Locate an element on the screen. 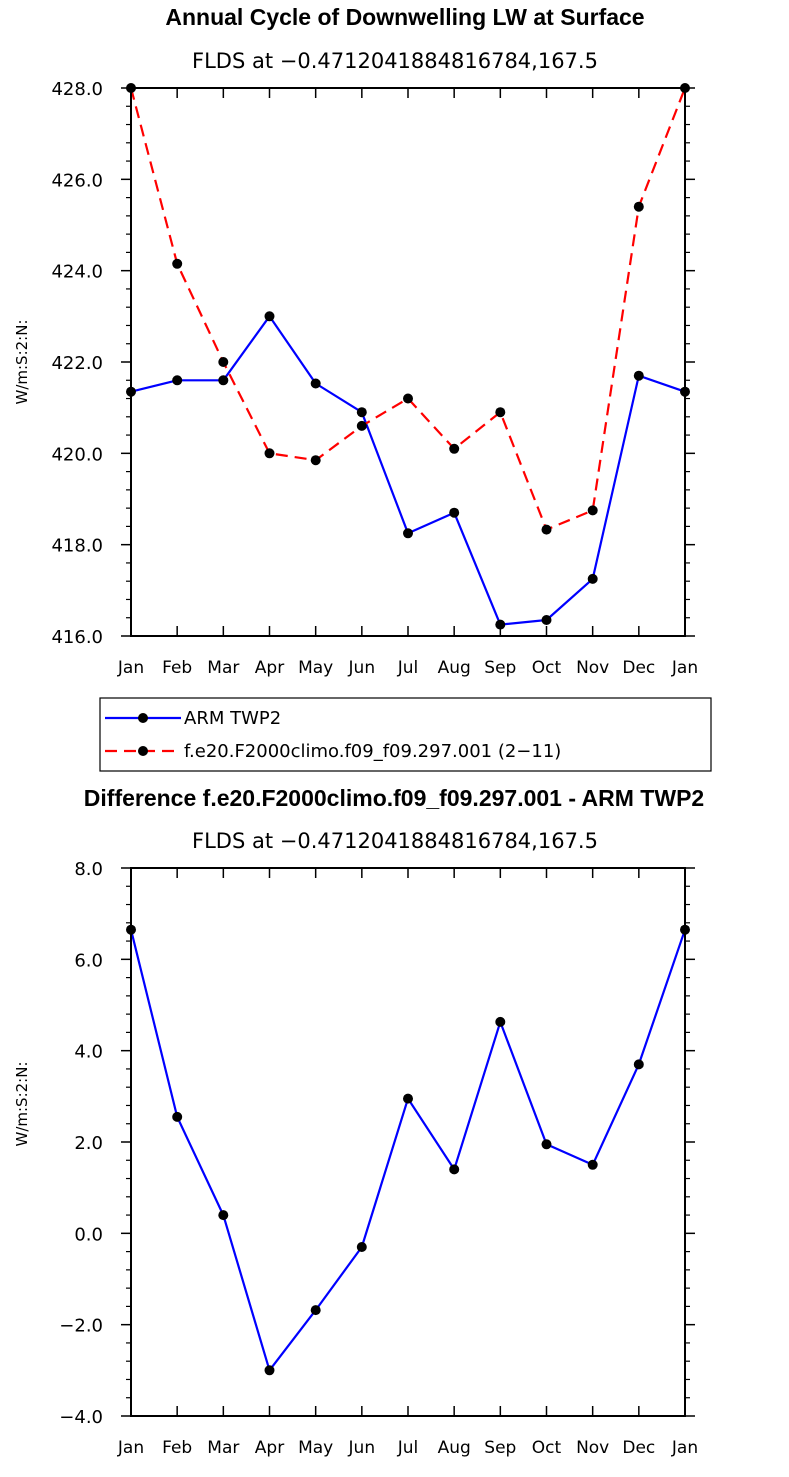  legend-label-arm: ARM TWP2 is located at coordinates (232, 718).